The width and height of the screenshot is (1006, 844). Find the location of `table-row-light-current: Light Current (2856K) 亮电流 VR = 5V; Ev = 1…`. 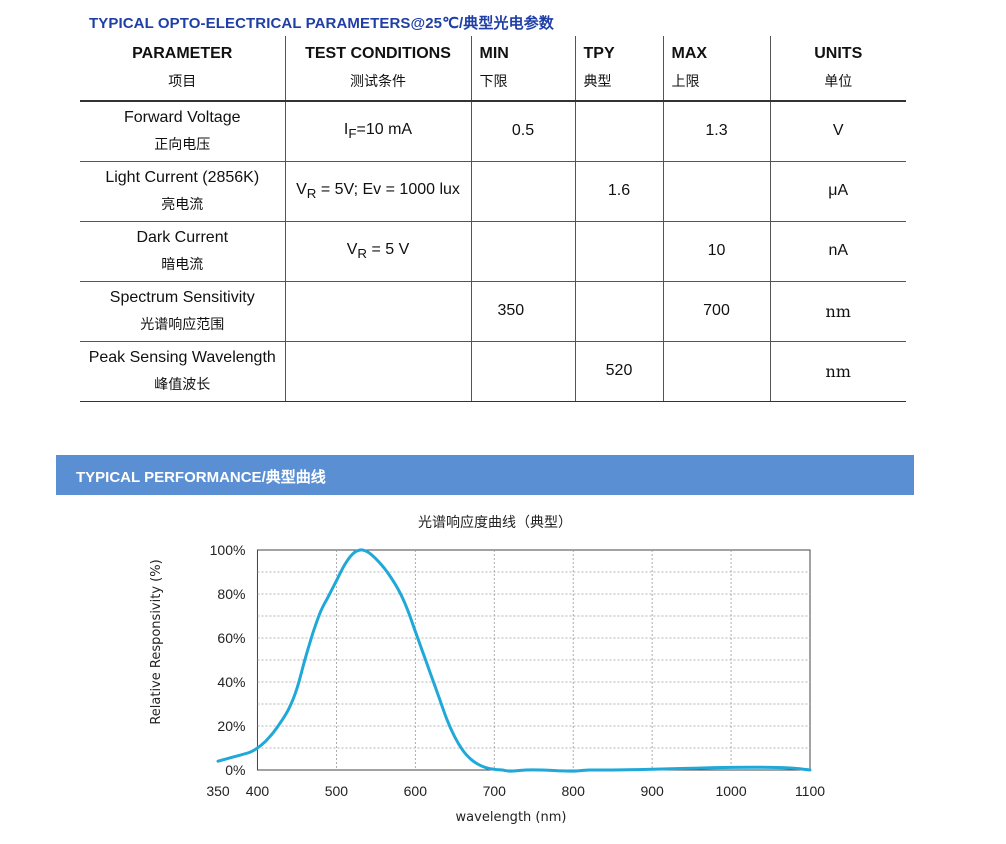

table-row-light-current: Light Current (2856K) 亮电流 VR = 5V; Ev = 1… is located at coordinates (493, 191).